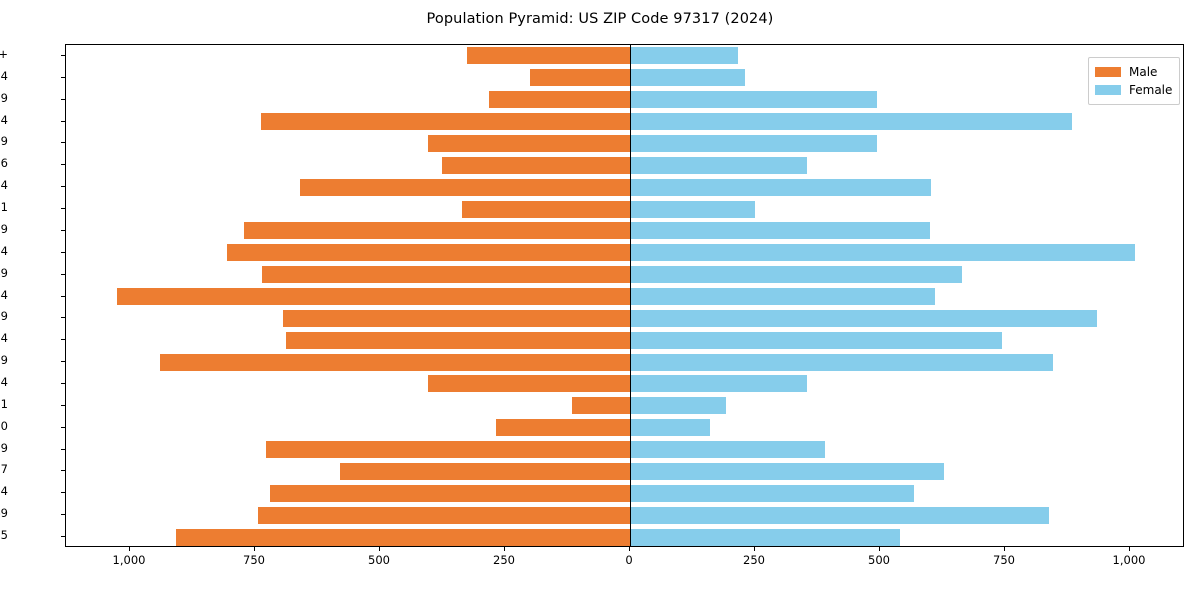 The height and width of the screenshot is (600, 1200). I want to click on legend-item-female: Female, so click(1134, 90).